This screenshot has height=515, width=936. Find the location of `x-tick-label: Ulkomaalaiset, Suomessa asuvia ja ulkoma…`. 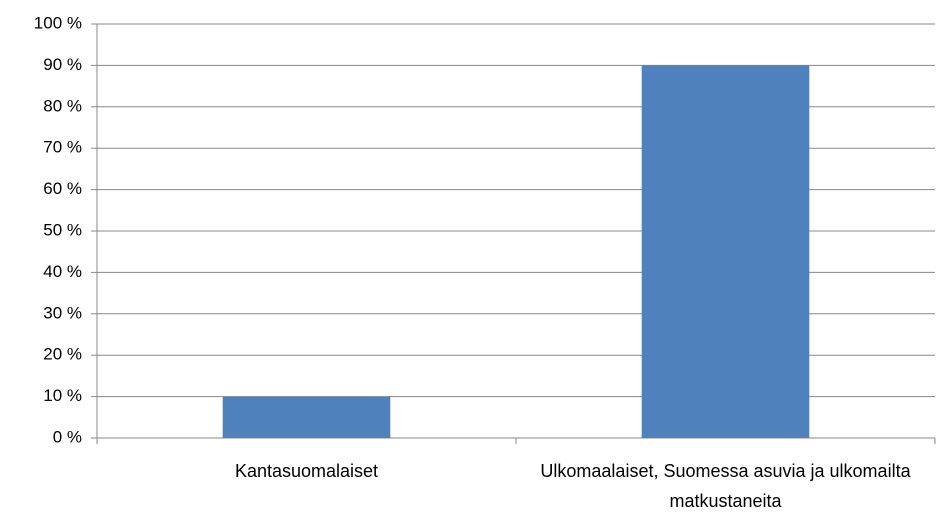

x-tick-label: Ulkomaalaiset, Suomessa asuvia ja ulkoma… is located at coordinates (725, 486).